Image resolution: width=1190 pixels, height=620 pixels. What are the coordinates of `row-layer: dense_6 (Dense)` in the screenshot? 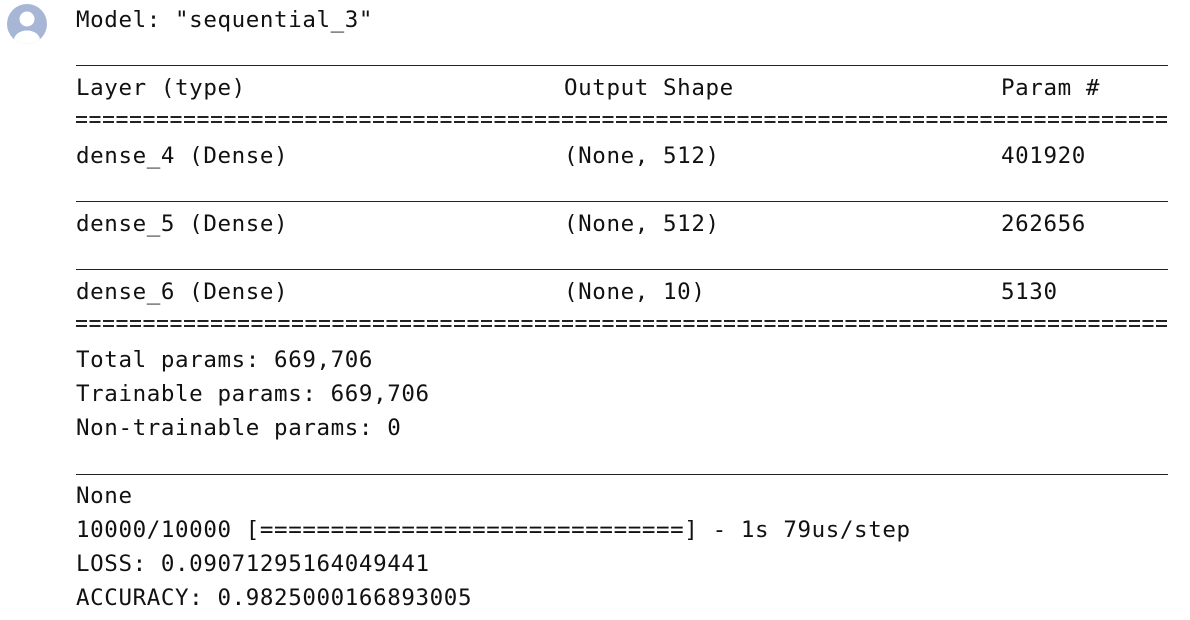 It's located at (182, 292).